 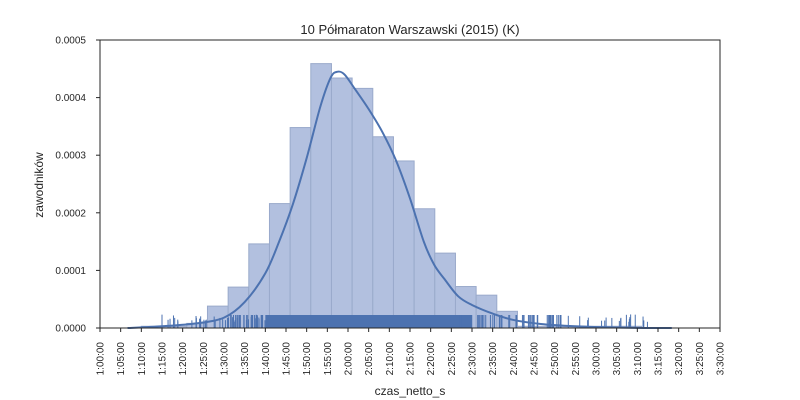 I want to click on x-tick-label: 3:05:00, so click(x=617, y=359).